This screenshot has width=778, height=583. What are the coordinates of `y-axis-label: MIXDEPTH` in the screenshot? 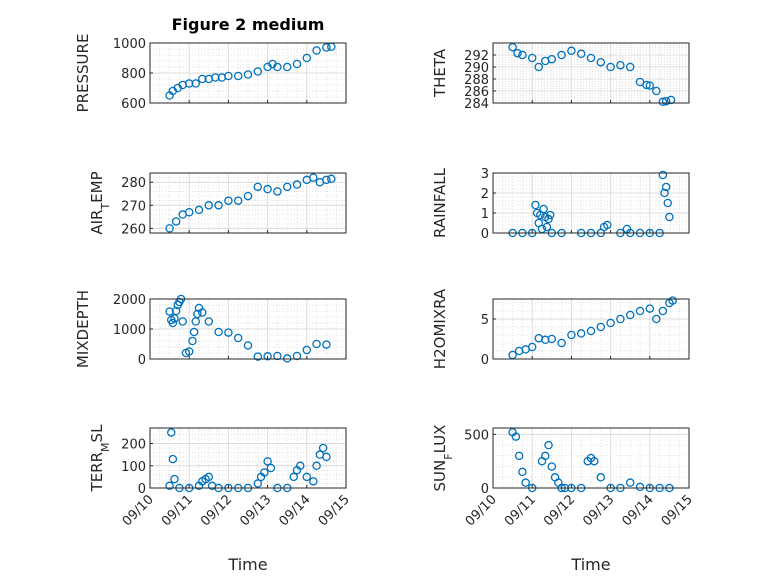 It's located at (83, 329).